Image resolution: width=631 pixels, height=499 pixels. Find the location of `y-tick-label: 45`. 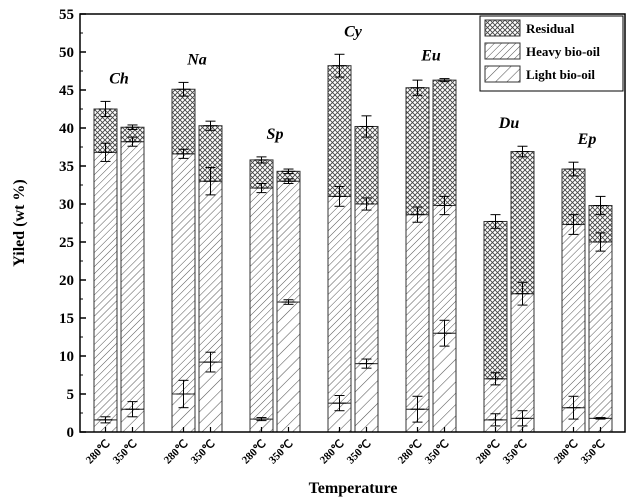

y-tick-label: 45 is located at coordinates (66, 91).